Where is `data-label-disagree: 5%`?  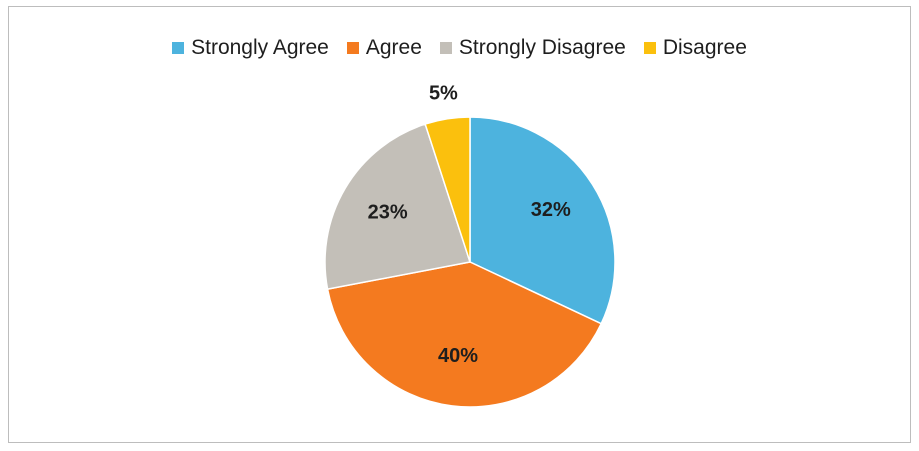
data-label-disagree: 5% is located at coordinates (443, 93).